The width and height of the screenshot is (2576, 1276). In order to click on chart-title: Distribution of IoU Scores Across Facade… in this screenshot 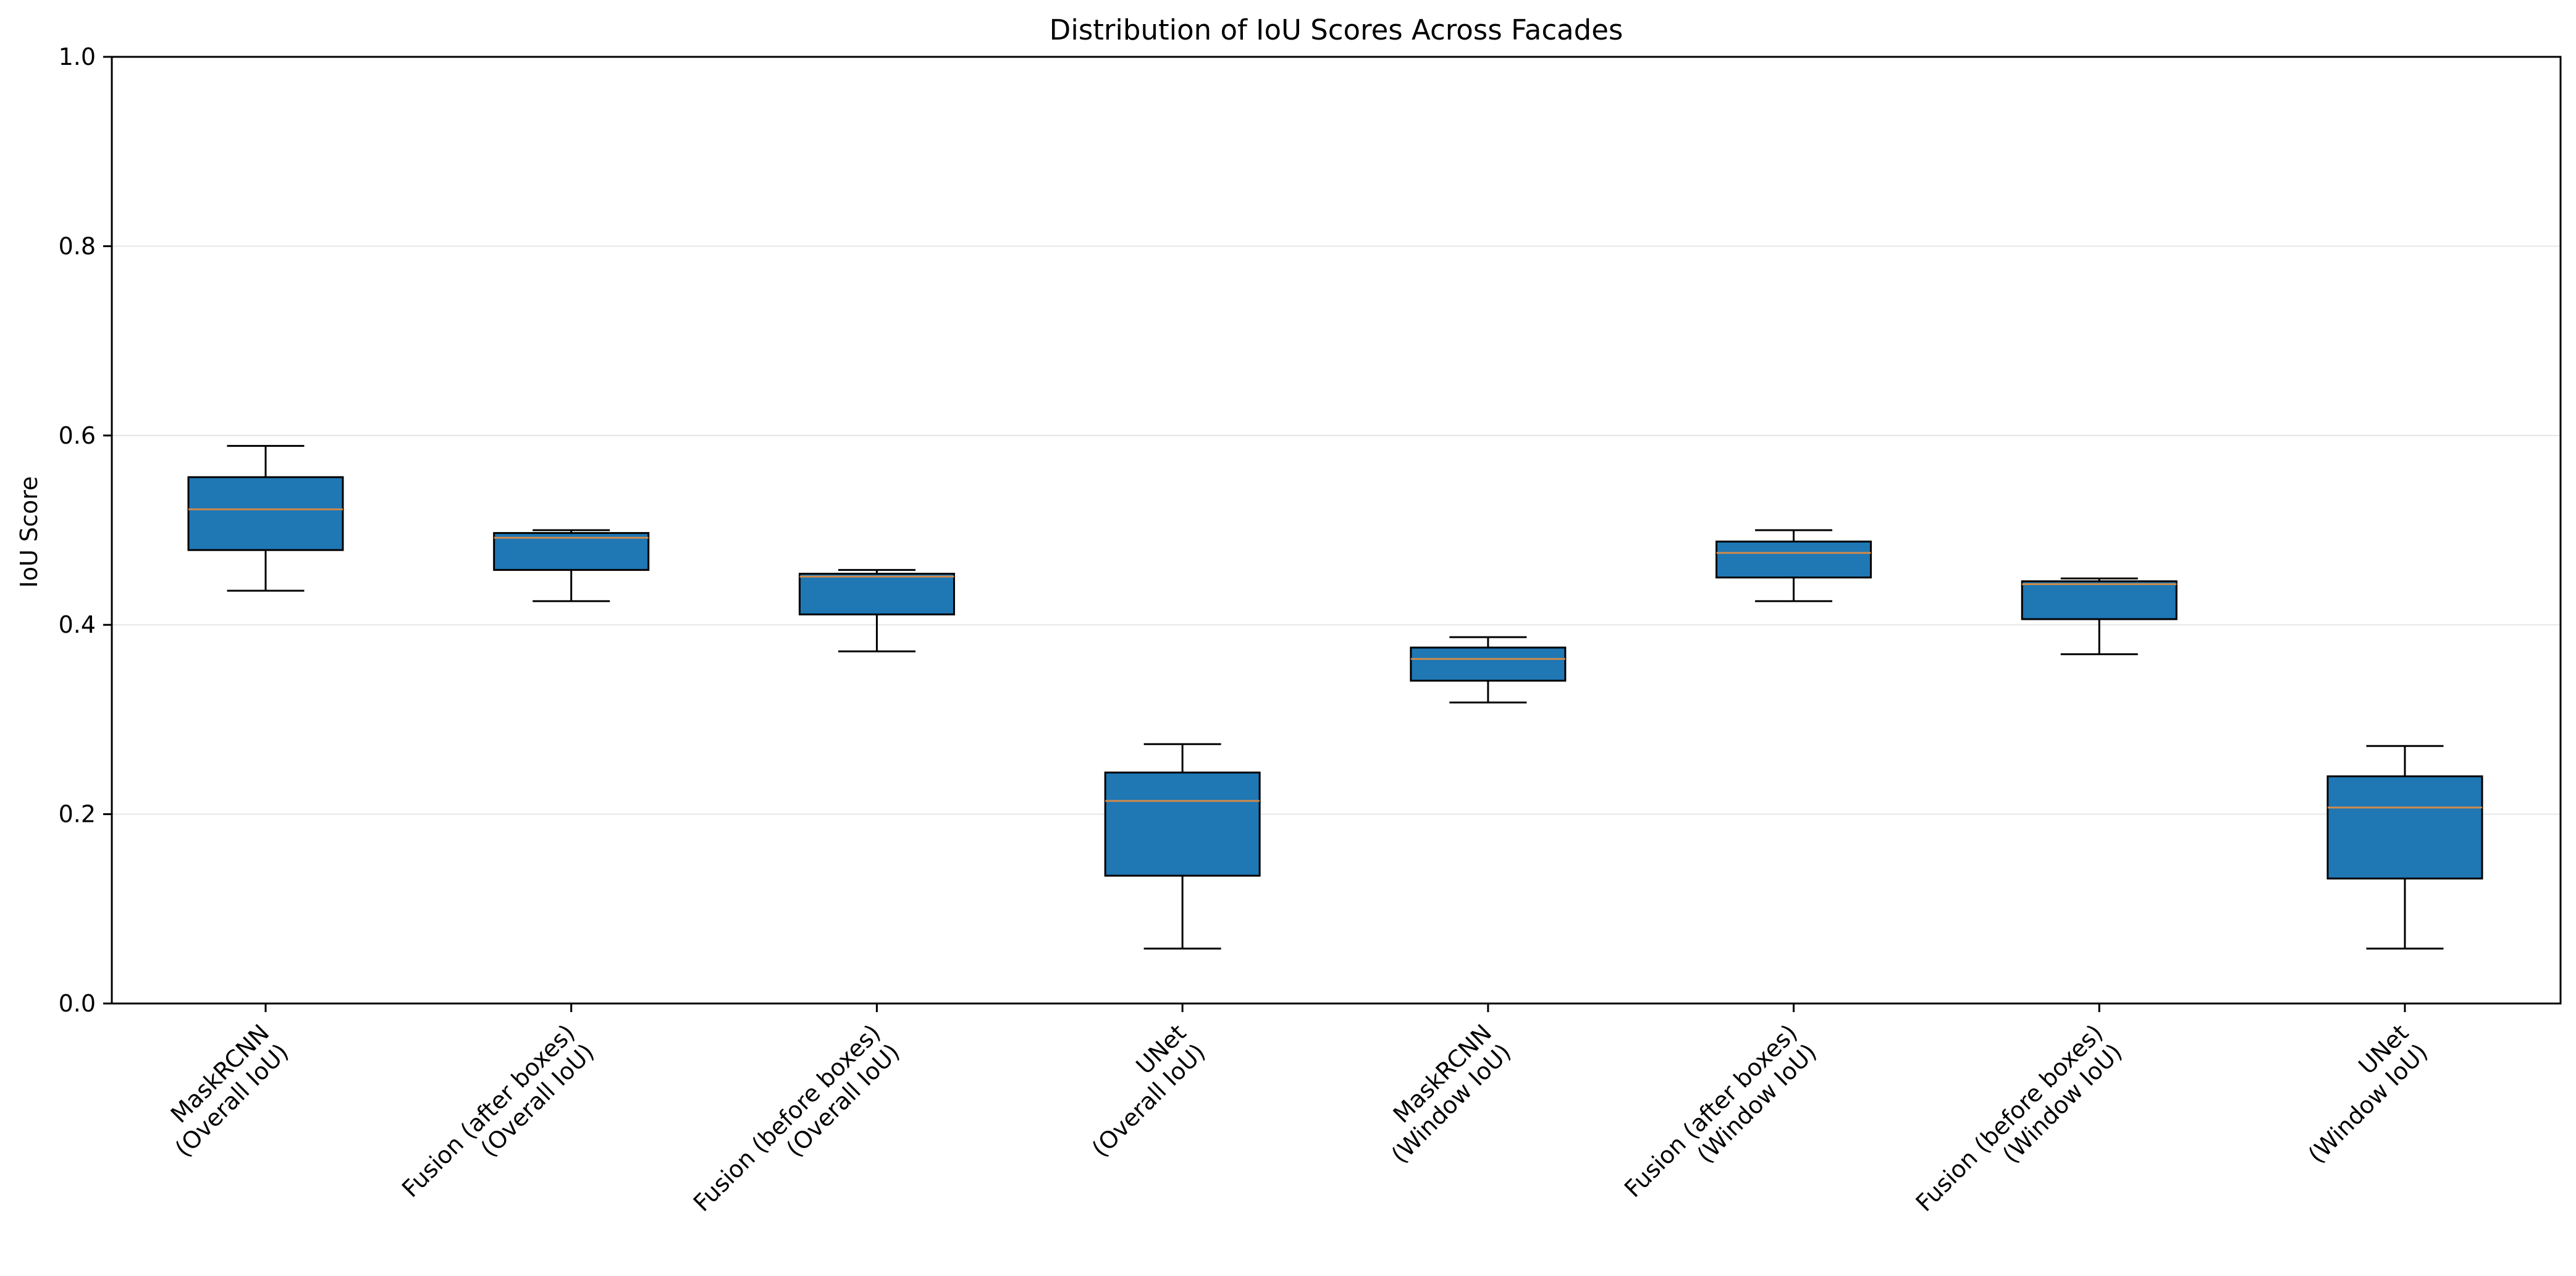, I will do `click(1336, 30)`.